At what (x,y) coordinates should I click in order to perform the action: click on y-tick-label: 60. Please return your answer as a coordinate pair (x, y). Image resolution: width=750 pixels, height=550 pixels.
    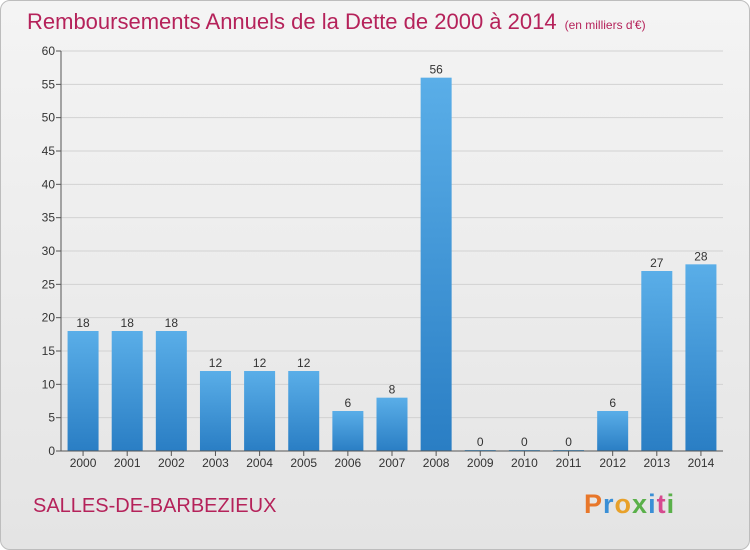
    Looking at the image, I should click on (49, 51).